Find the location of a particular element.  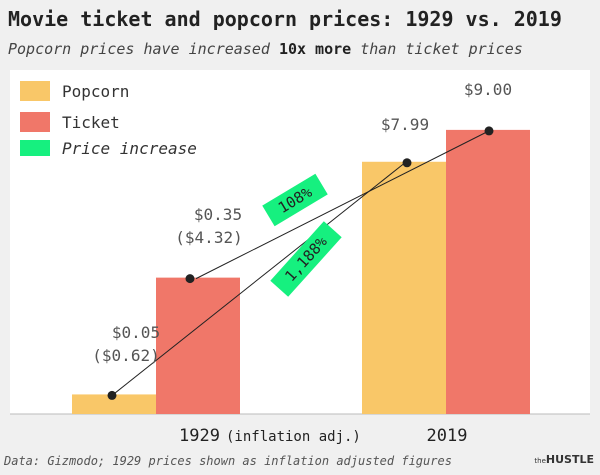

brand-name: HUSTLE is located at coordinates (569, 459).